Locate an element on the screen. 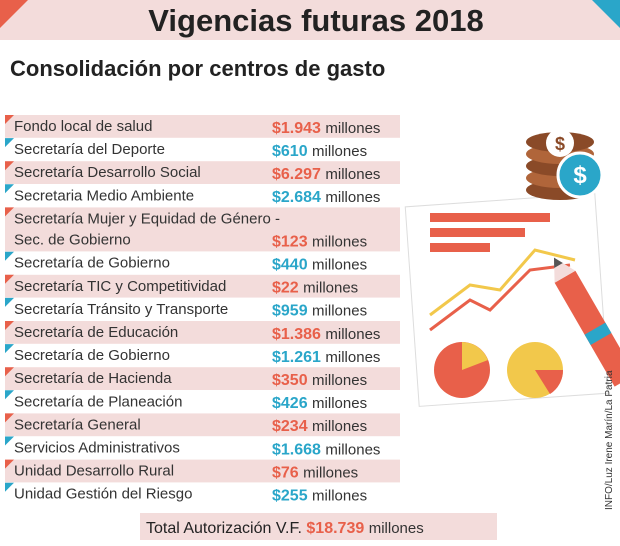  row-value: $123 millones is located at coordinates (319, 241).